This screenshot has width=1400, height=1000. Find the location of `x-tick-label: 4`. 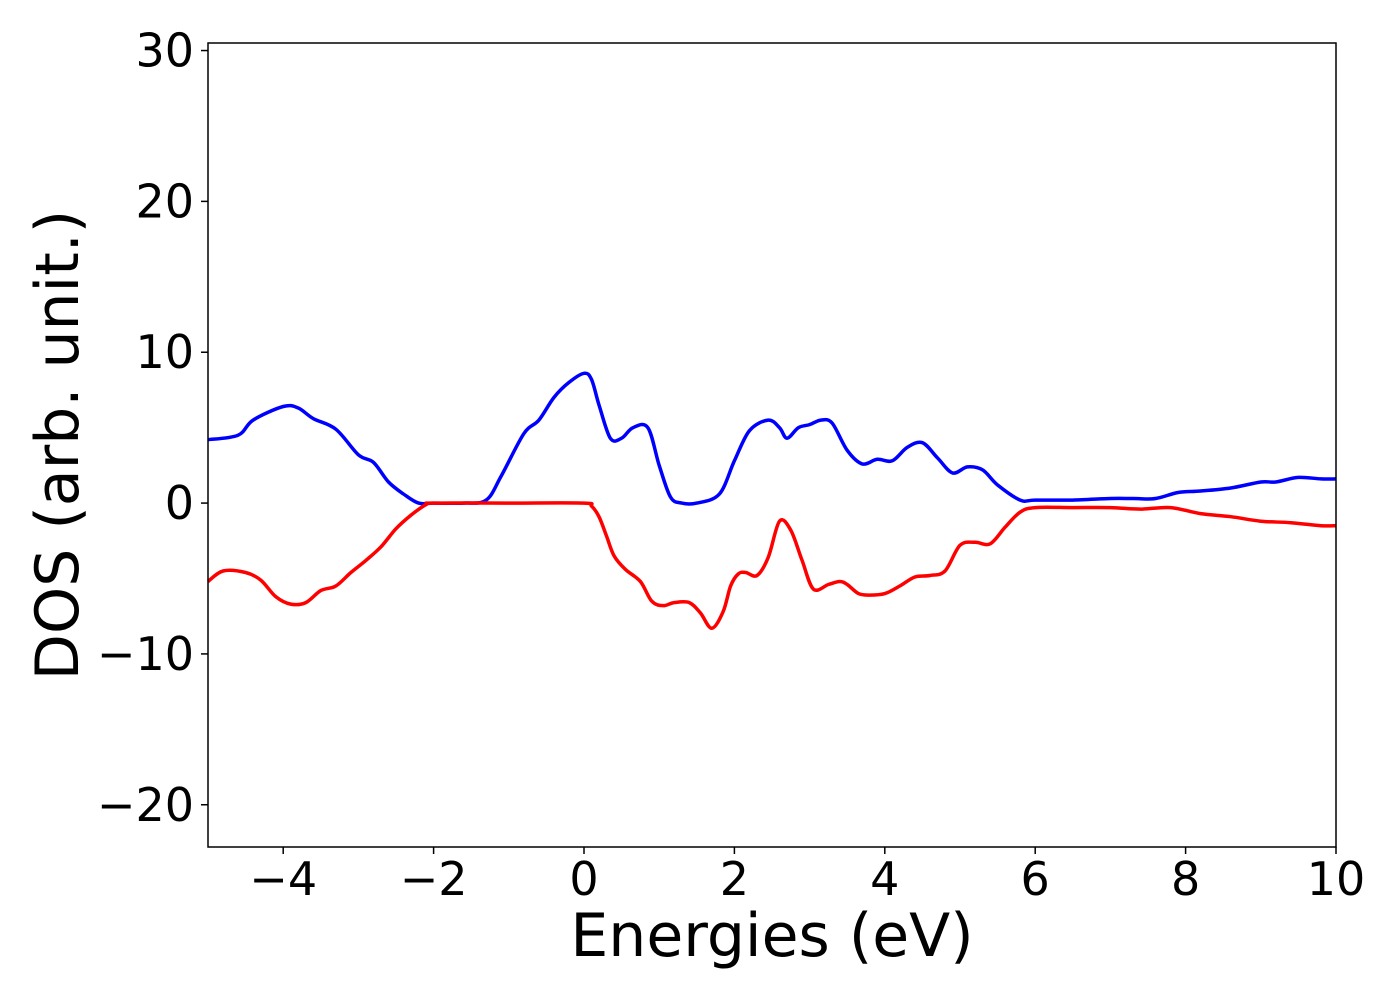

x-tick-label: 4 is located at coordinates (884, 879).